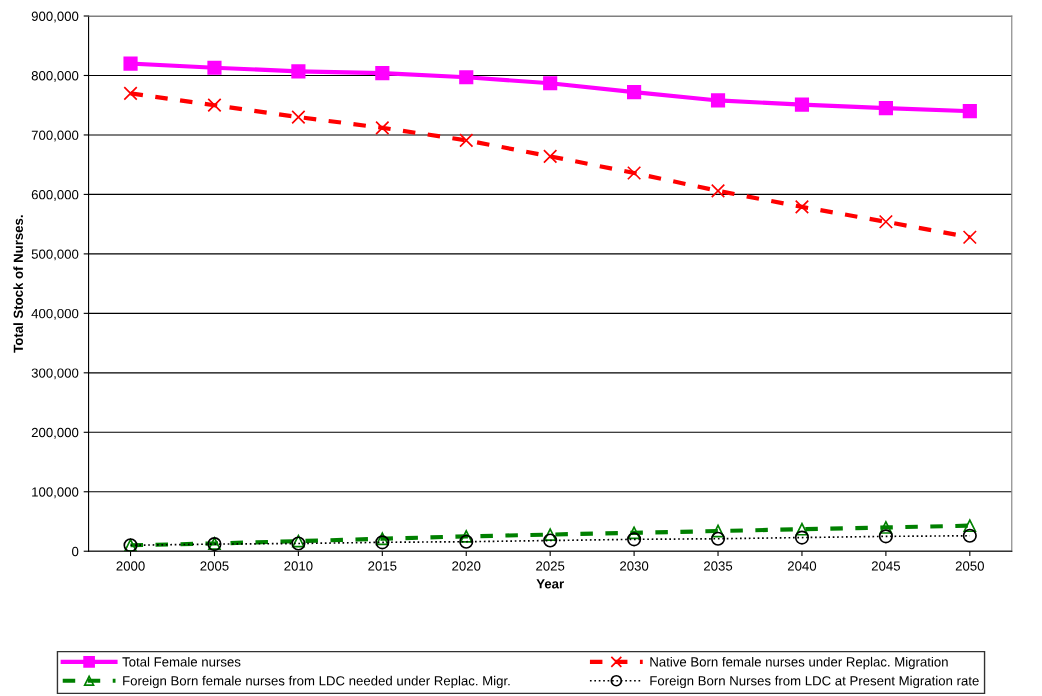 Image resolution: width=1042 pixels, height=696 pixels. I want to click on legend-label: Foreign Born Nurses from LDC at Present Migration rate, so click(814, 682).